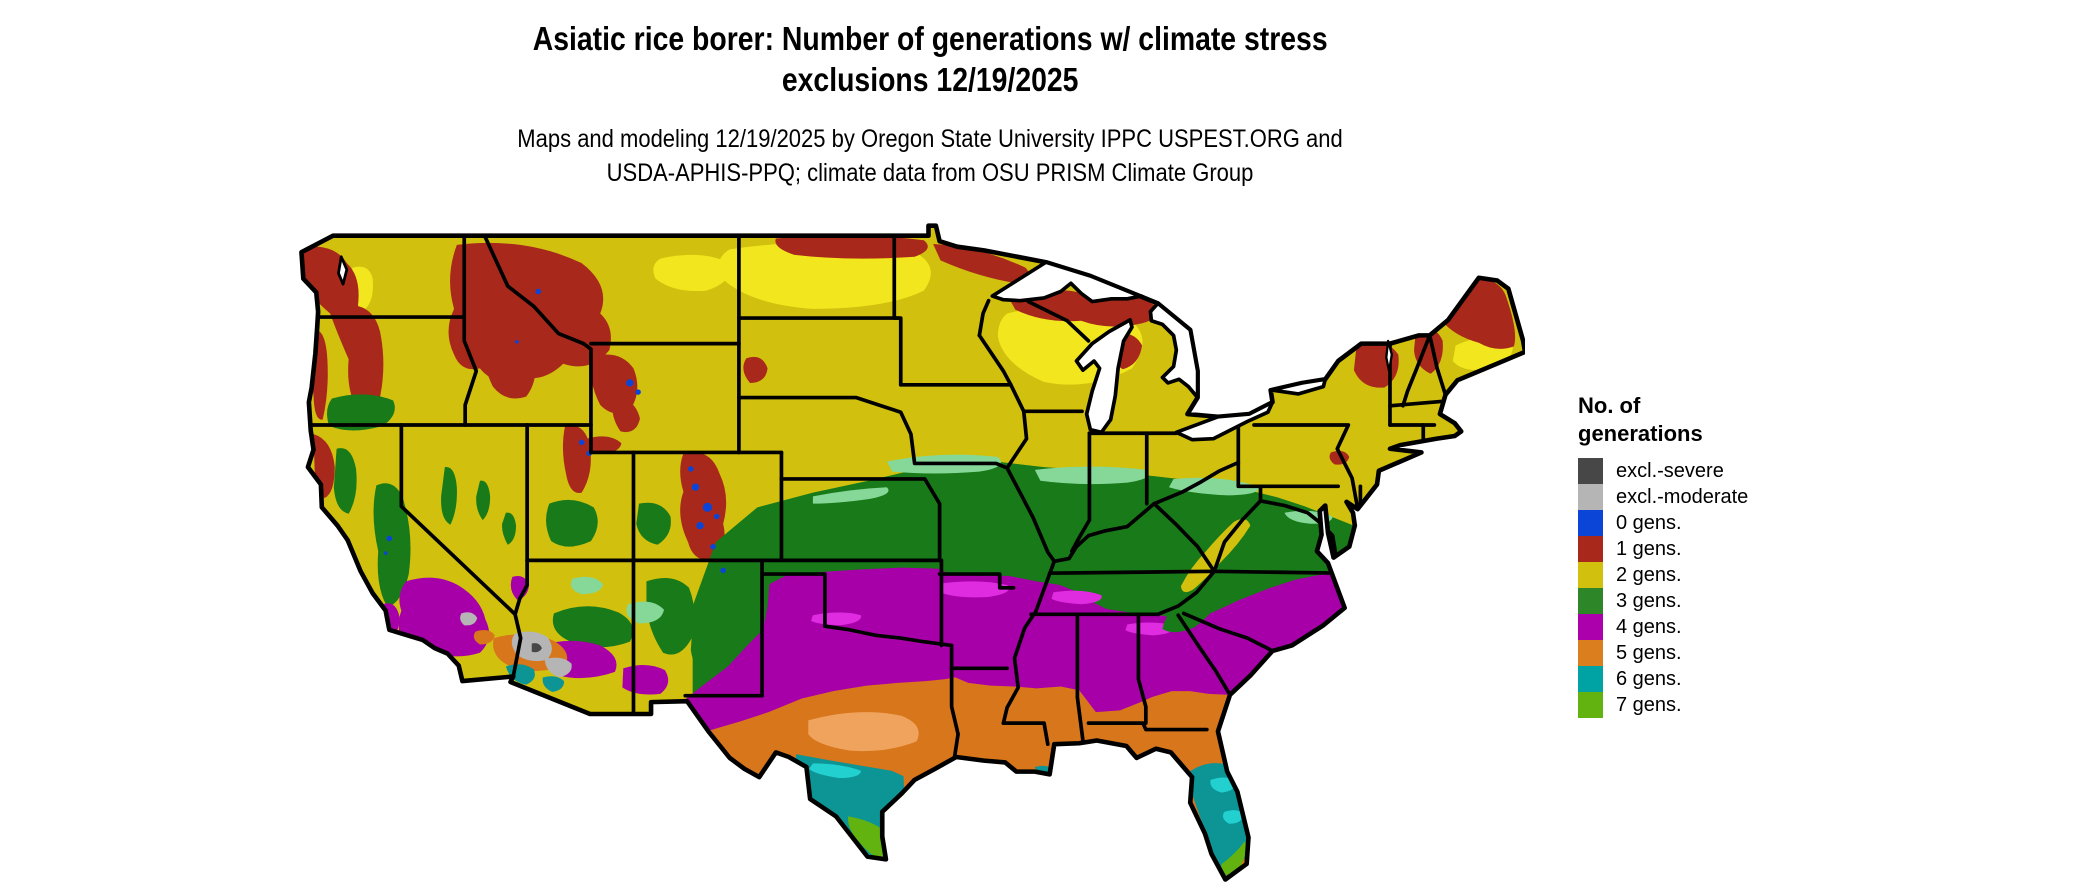  Describe the element at coordinates (1649, 678) in the screenshot. I see `legend-item-label: 6 gens.` at that location.